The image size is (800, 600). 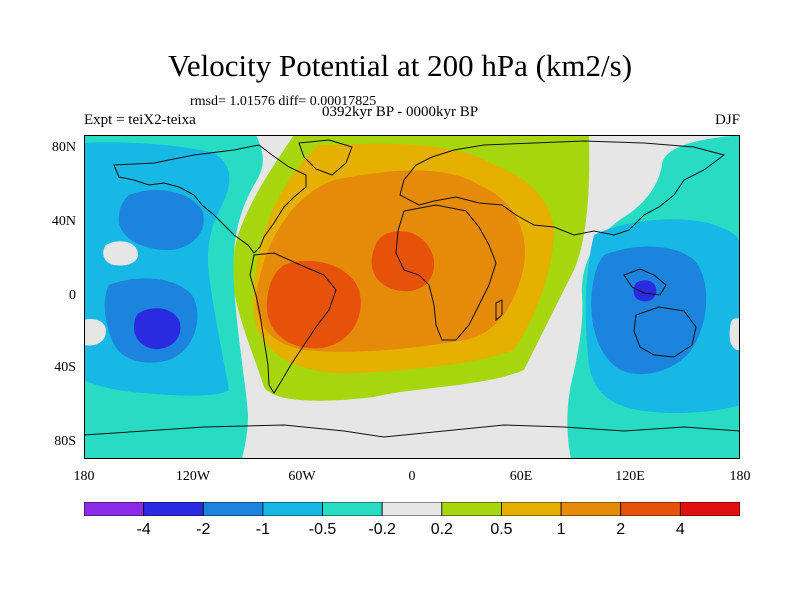 What do you see at coordinates (210, 199) in the screenshot?
I see `coast-north-america` at bounding box center [210, 199].